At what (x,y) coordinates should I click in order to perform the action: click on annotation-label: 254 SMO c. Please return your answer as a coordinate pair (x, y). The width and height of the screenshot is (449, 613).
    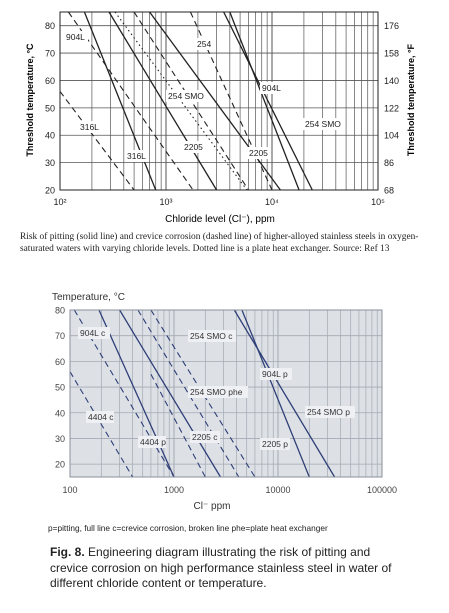
    Looking at the image, I should click on (211, 336).